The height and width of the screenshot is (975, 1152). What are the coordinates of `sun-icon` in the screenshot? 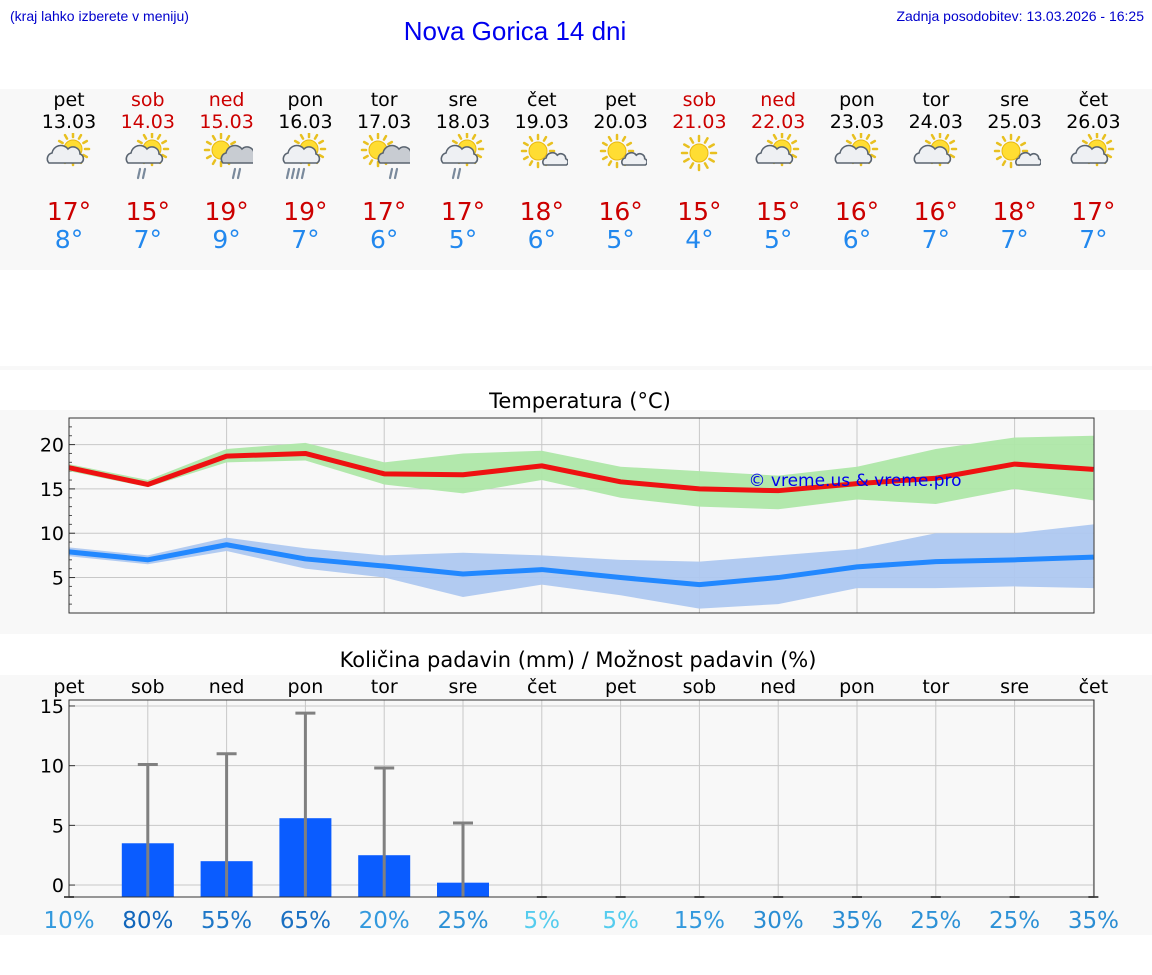 It's located at (699, 153).